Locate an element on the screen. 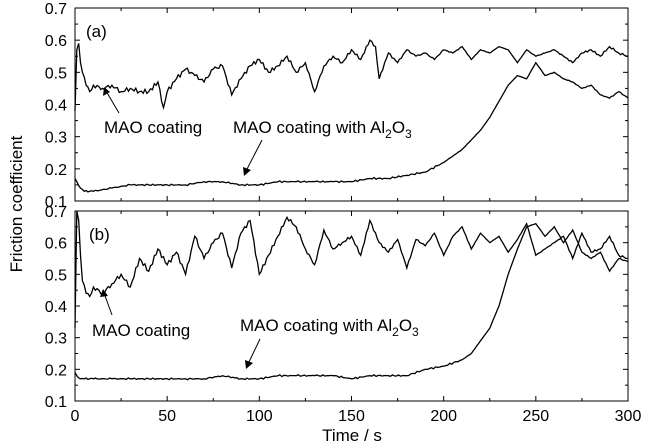 This screenshot has height=447, width=650. panel-b-arrow-al2o3 is located at coordinates (254, 351).